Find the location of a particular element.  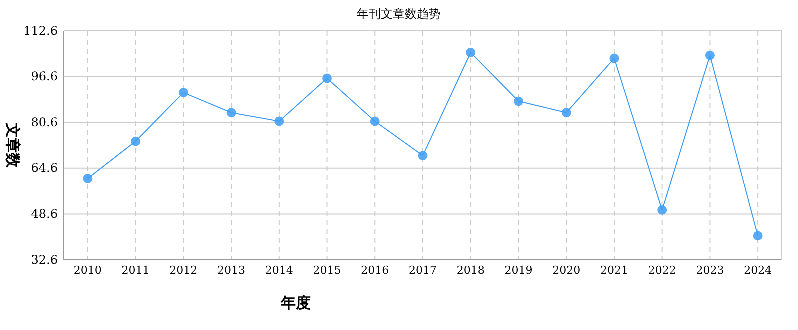

x-tick-label: 2013 is located at coordinates (232, 270).